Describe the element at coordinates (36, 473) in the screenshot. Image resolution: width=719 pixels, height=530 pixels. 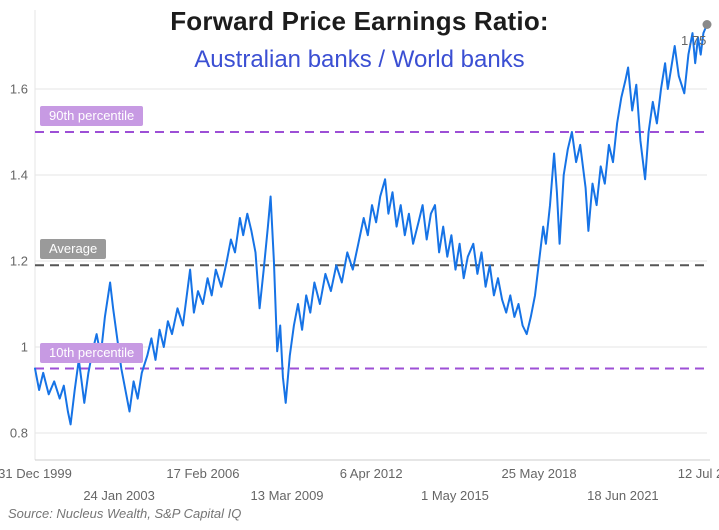
I see `x-axis-tick-label: 31 Dec 1999` at that location.